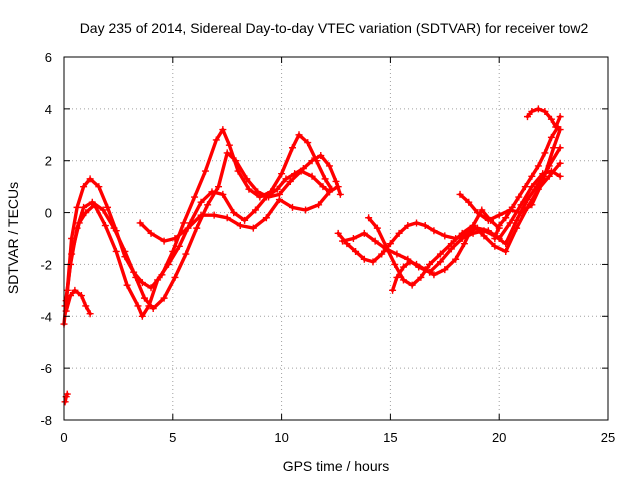 The width and height of the screenshot is (640, 480). Describe the element at coordinates (48, 109) in the screenshot. I see `y-tick-label: 4` at that location.